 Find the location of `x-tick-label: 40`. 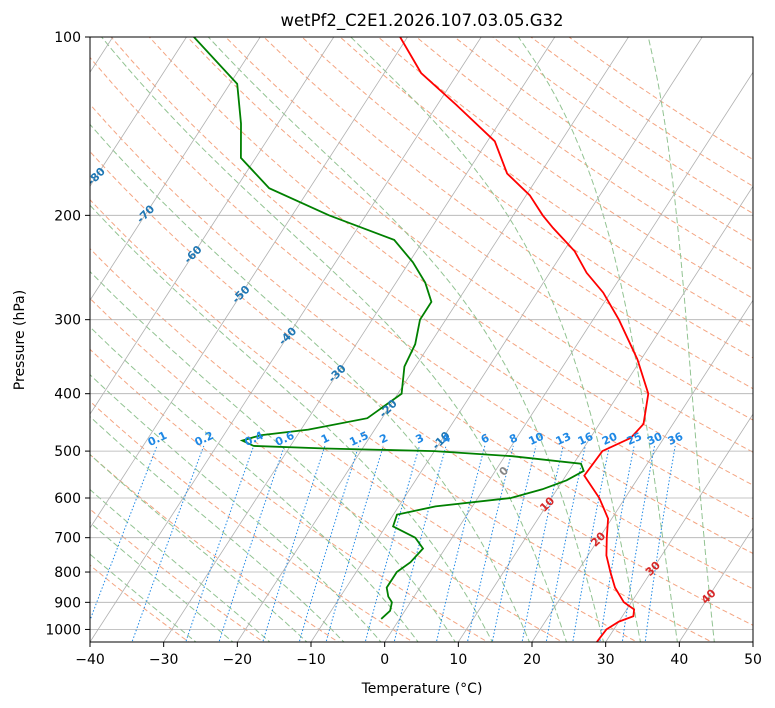

x-tick-label: 40 is located at coordinates (679, 660).